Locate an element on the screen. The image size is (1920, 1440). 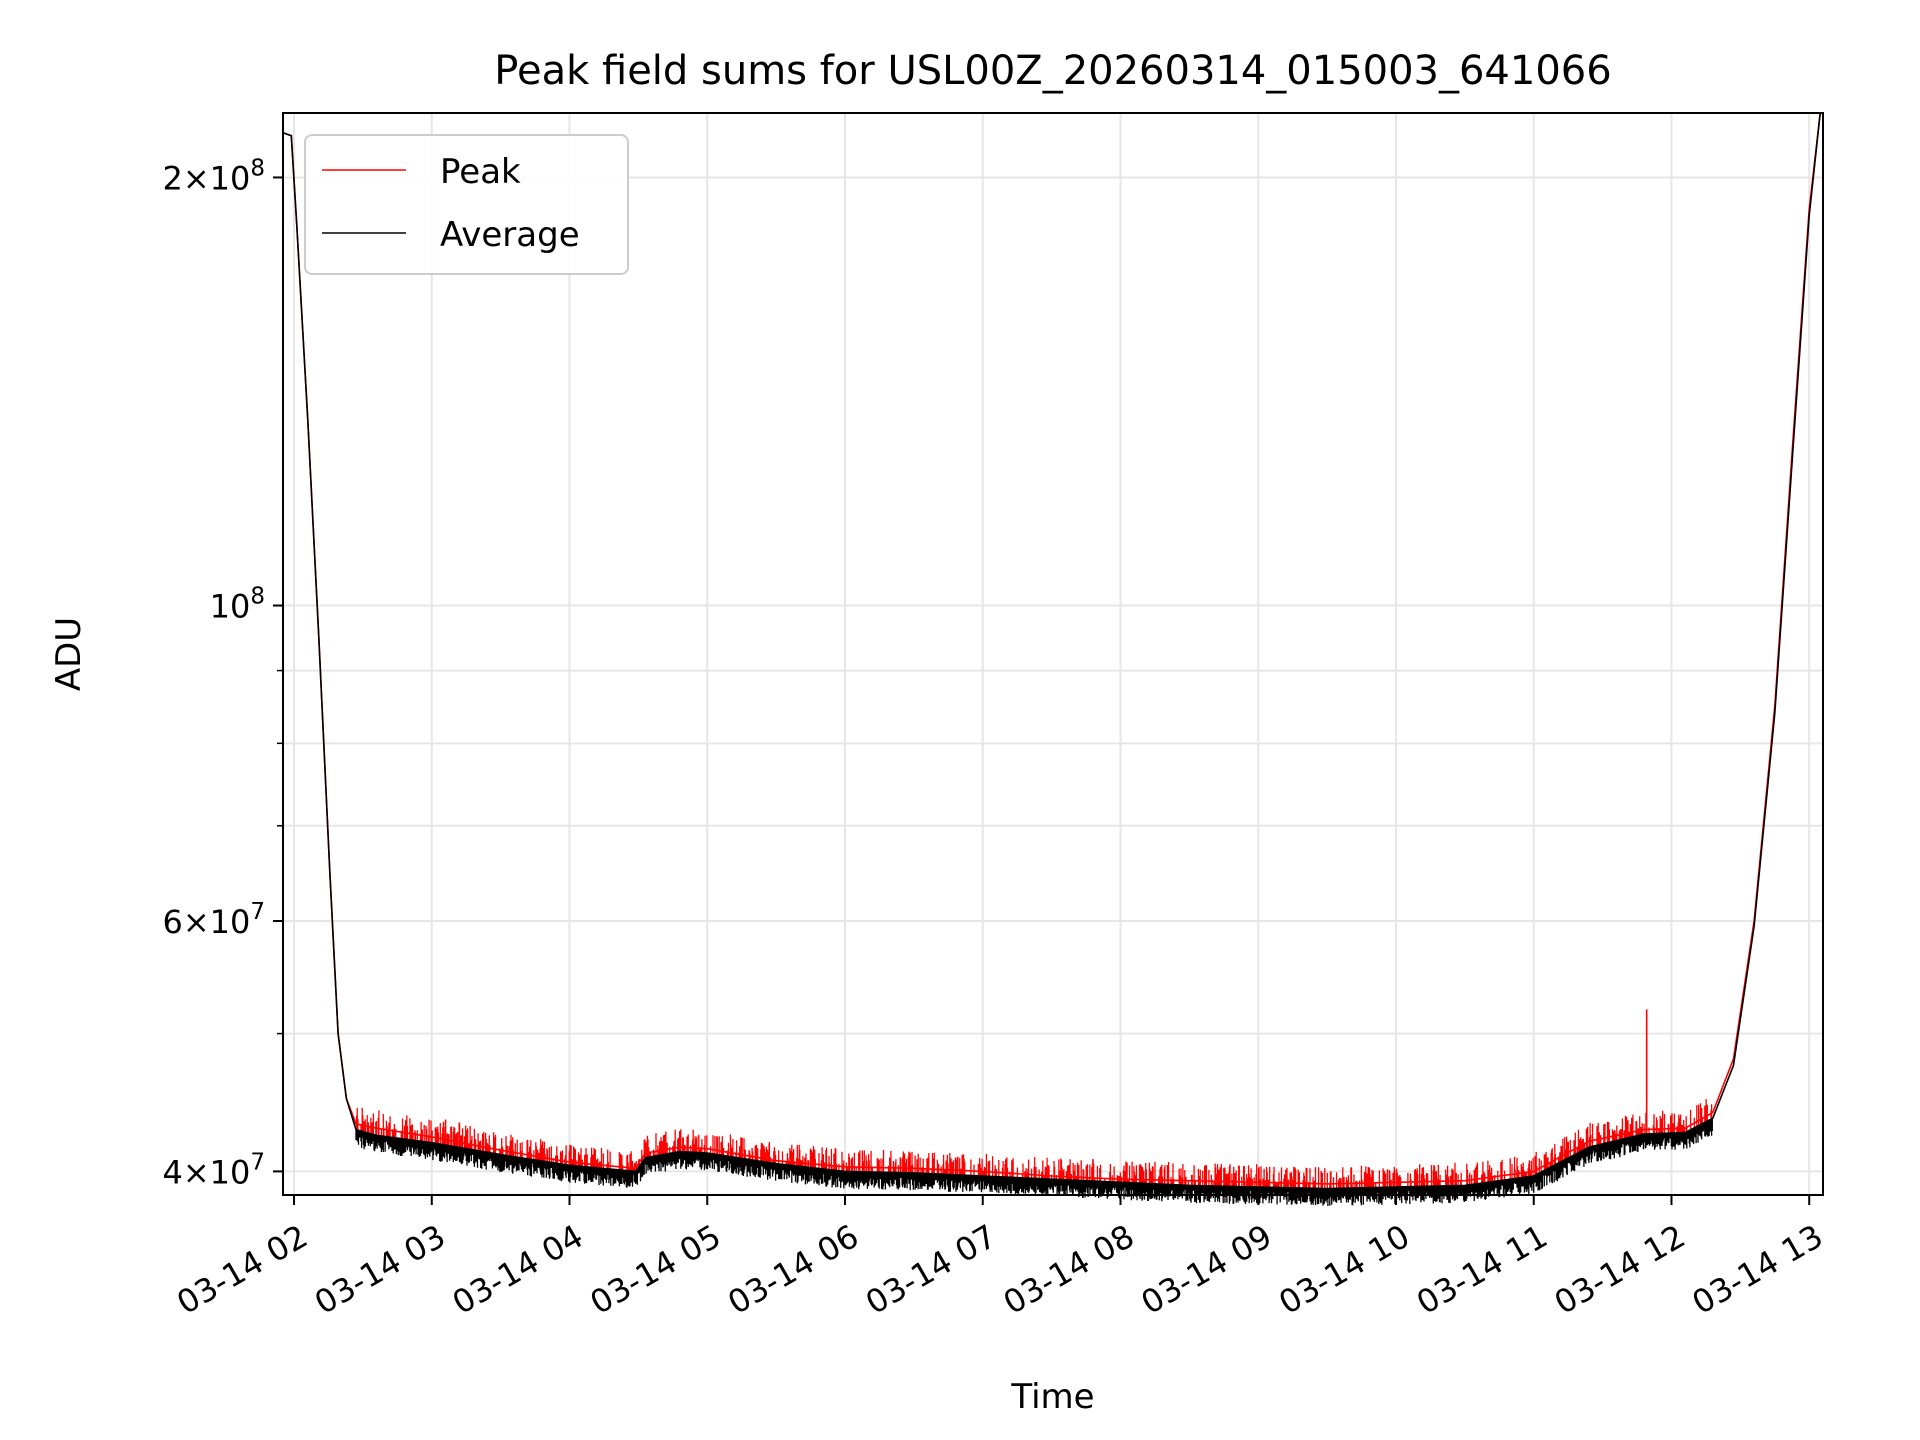
y-axis-ticks: 4×107 6×107 108 2×108 is located at coordinates (222, 673).